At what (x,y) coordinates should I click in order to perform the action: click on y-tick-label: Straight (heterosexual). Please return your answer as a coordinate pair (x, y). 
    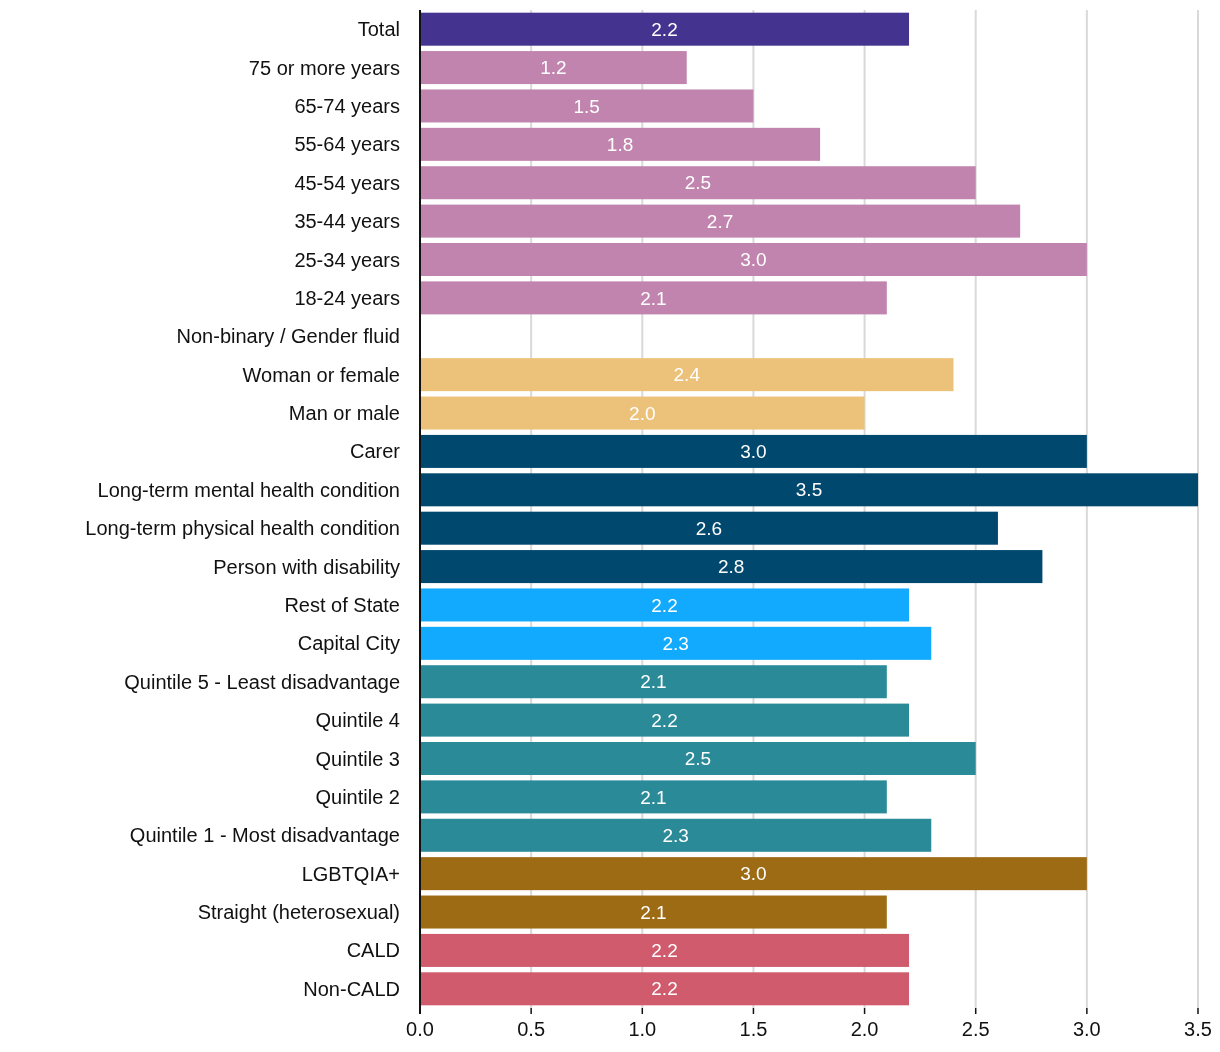
    Looking at the image, I should click on (298, 912).